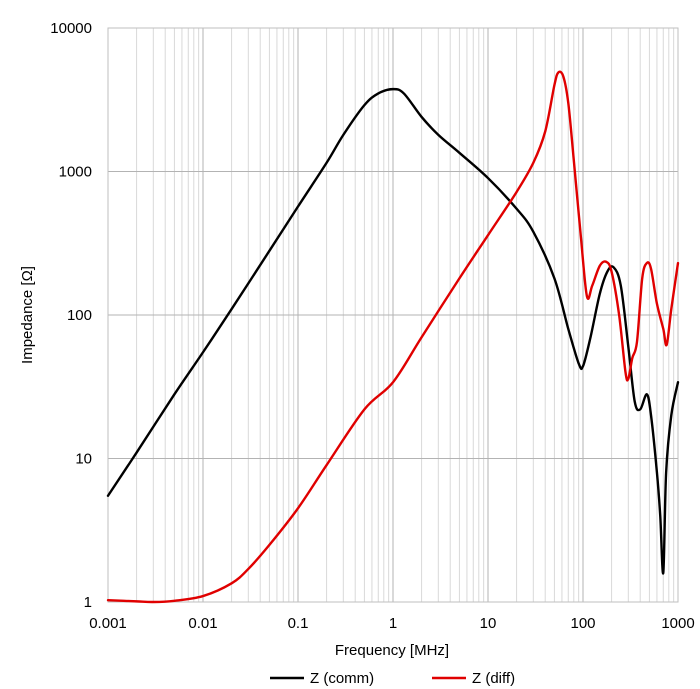 This screenshot has width=700, height=689. What do you see at coordinates (582, 623) in the screenshot?
I see `x-tick-label: 100` at bounding box center [582, 623].